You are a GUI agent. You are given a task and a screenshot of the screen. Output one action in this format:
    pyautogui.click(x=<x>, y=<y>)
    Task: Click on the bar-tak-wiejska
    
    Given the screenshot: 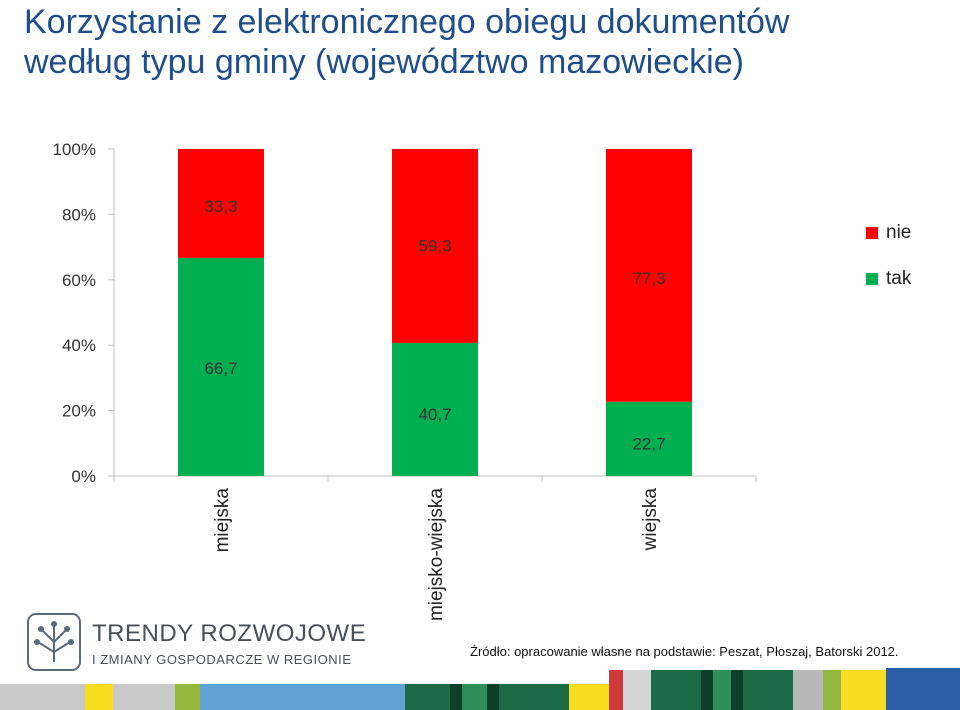 What is the action you would take?
    pyautogui.click(x=649, y=438)
    